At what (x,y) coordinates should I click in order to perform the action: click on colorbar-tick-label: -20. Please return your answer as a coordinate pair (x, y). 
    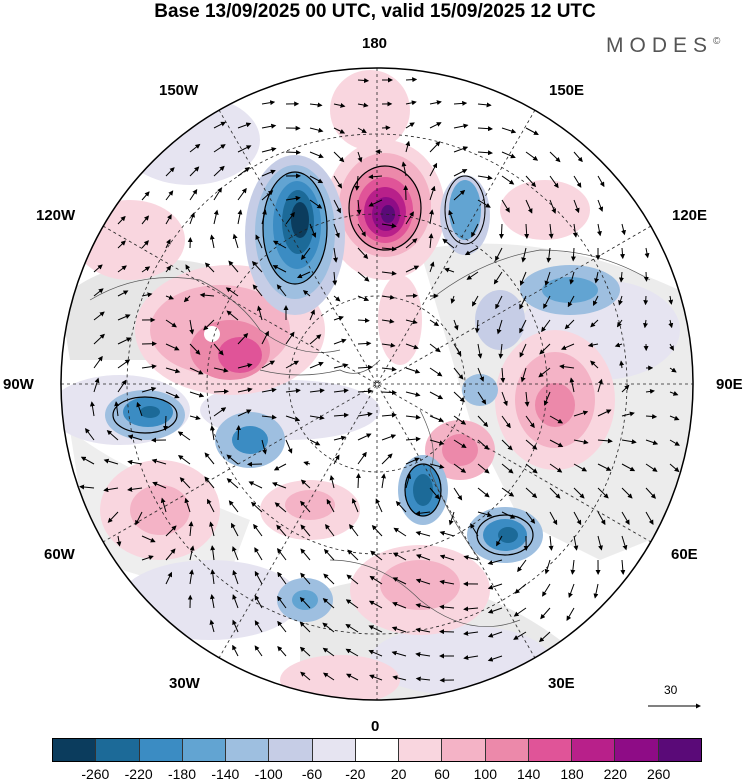
    Looking at the image, I should click on (355, 774).